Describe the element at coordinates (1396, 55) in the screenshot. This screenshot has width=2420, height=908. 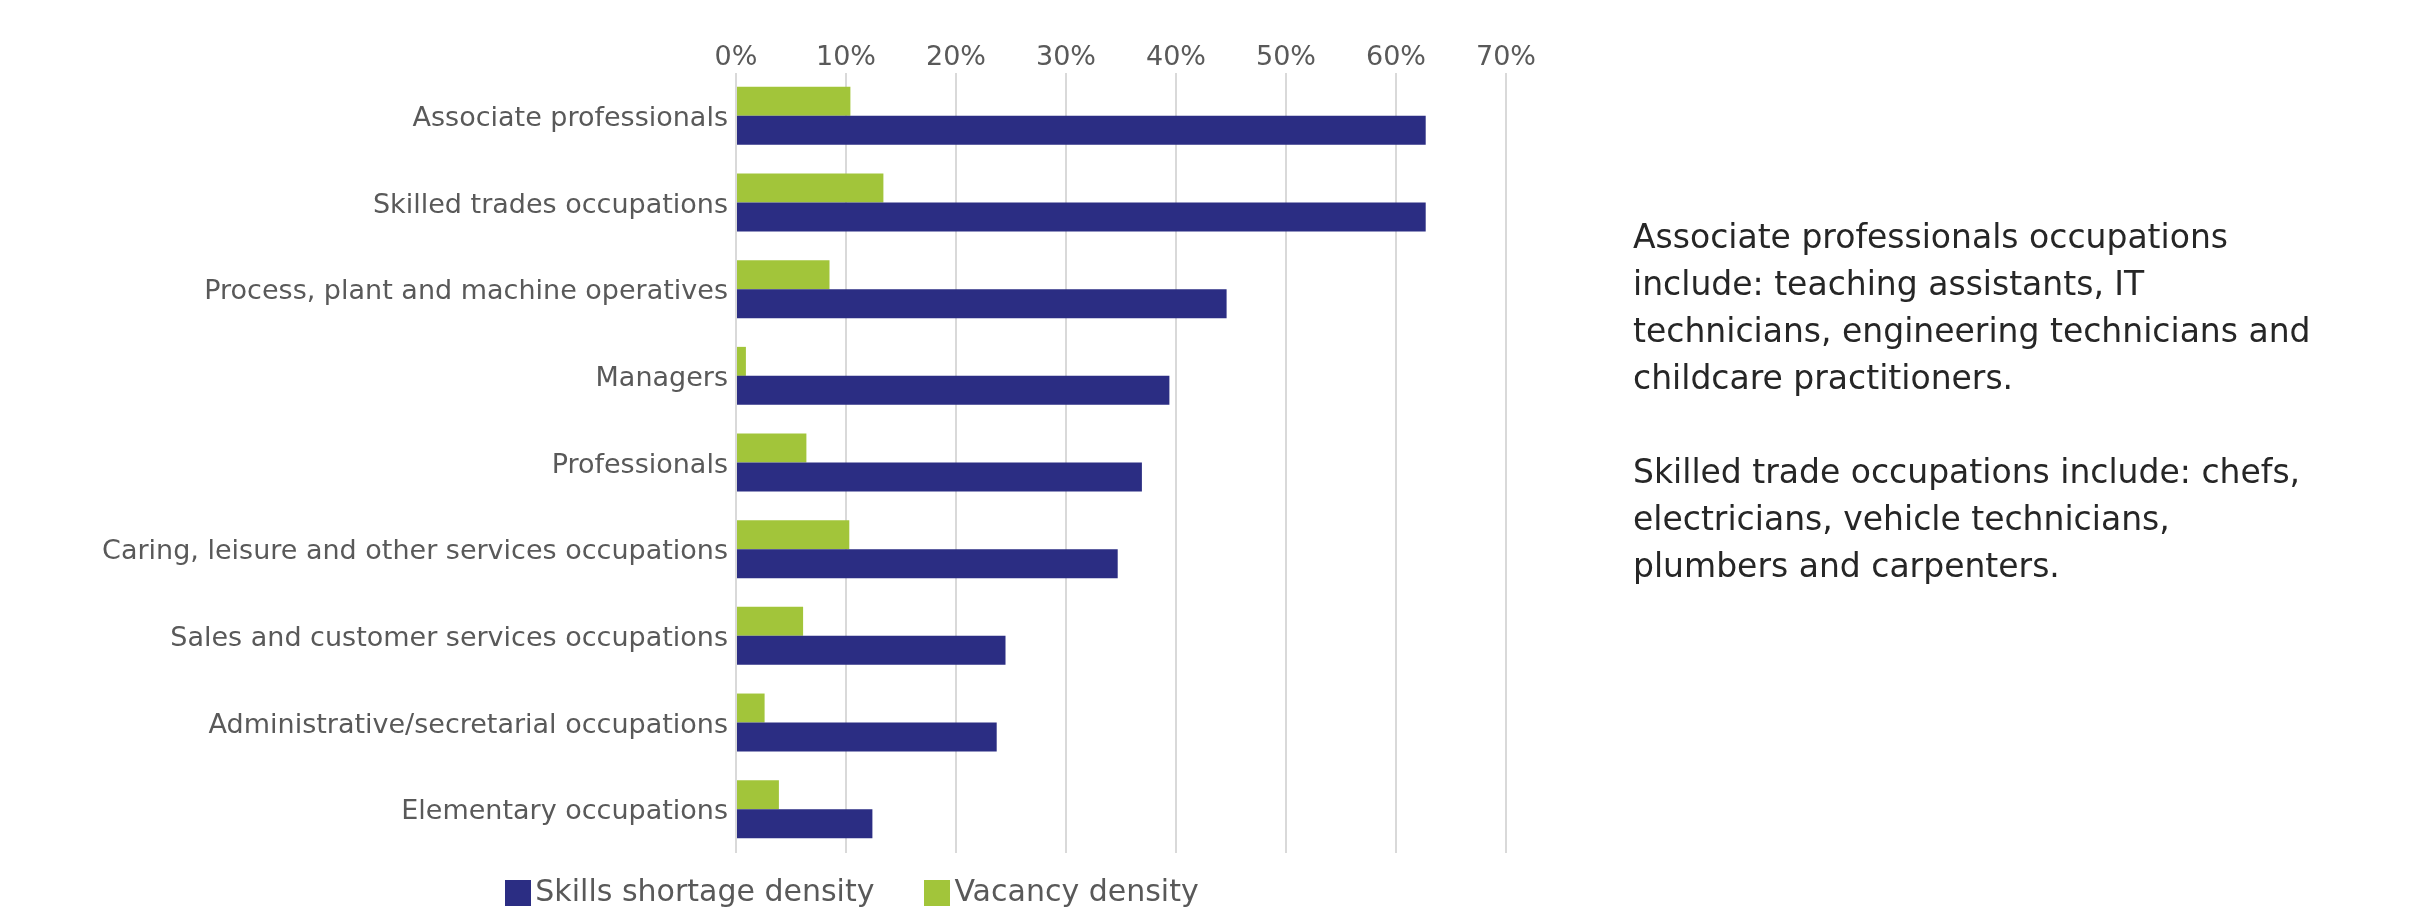
I see `x-tick-label: 60%` at that location.